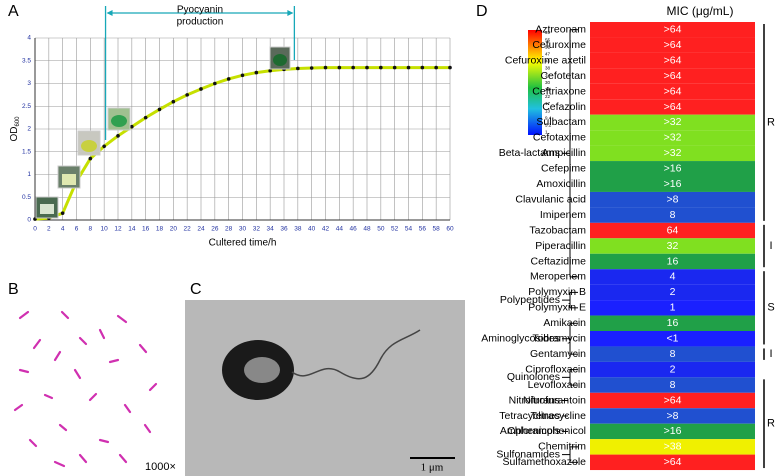  What do you see at coordinates (561, 184) in the screenshot?
I see `drug-name: Amoxicillin` at bounding box center [561, 184].